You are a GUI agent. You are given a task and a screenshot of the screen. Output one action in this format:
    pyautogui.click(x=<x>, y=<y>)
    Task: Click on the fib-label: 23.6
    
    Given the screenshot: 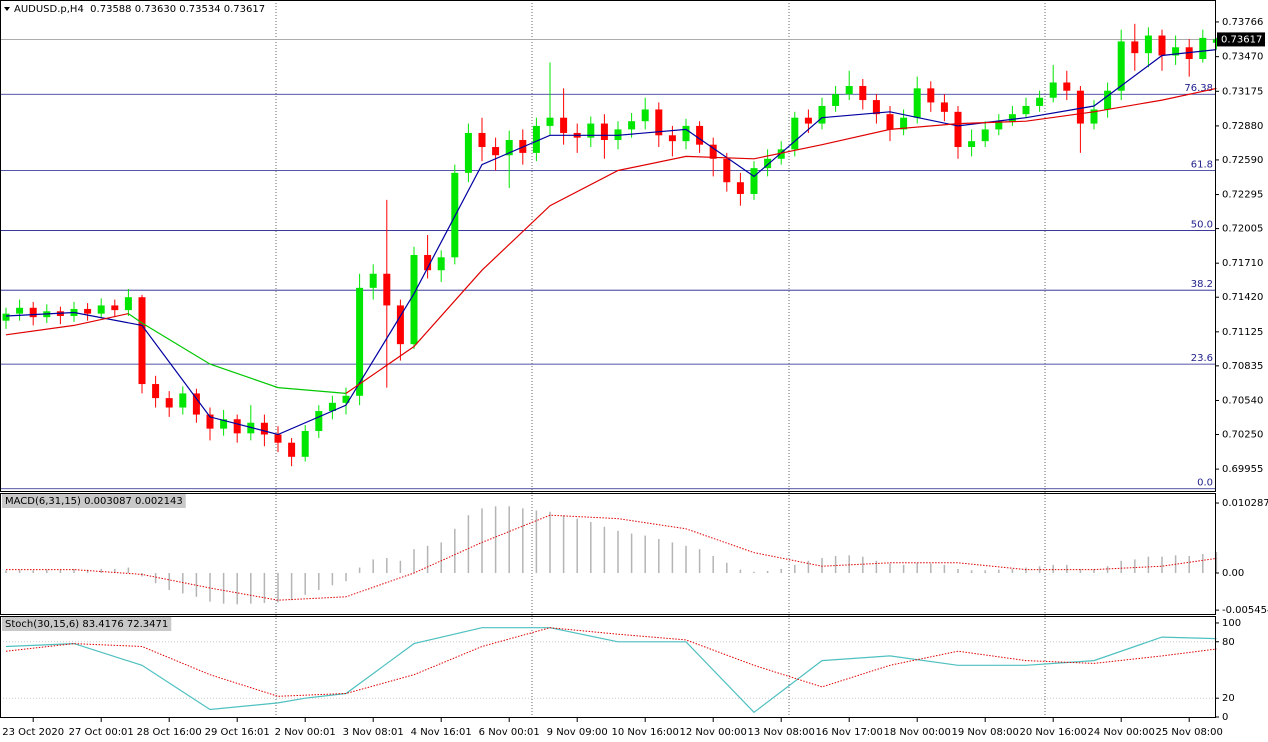 What is the action you would take?
    pyautogui.click(x=1202, y=358)
    